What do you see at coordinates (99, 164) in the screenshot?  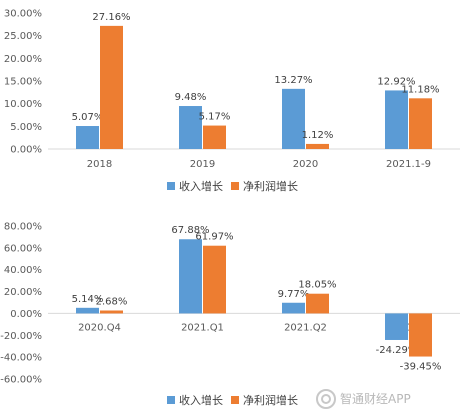 I see `x-tick-label: 2018` at bounding box center [99, 164].